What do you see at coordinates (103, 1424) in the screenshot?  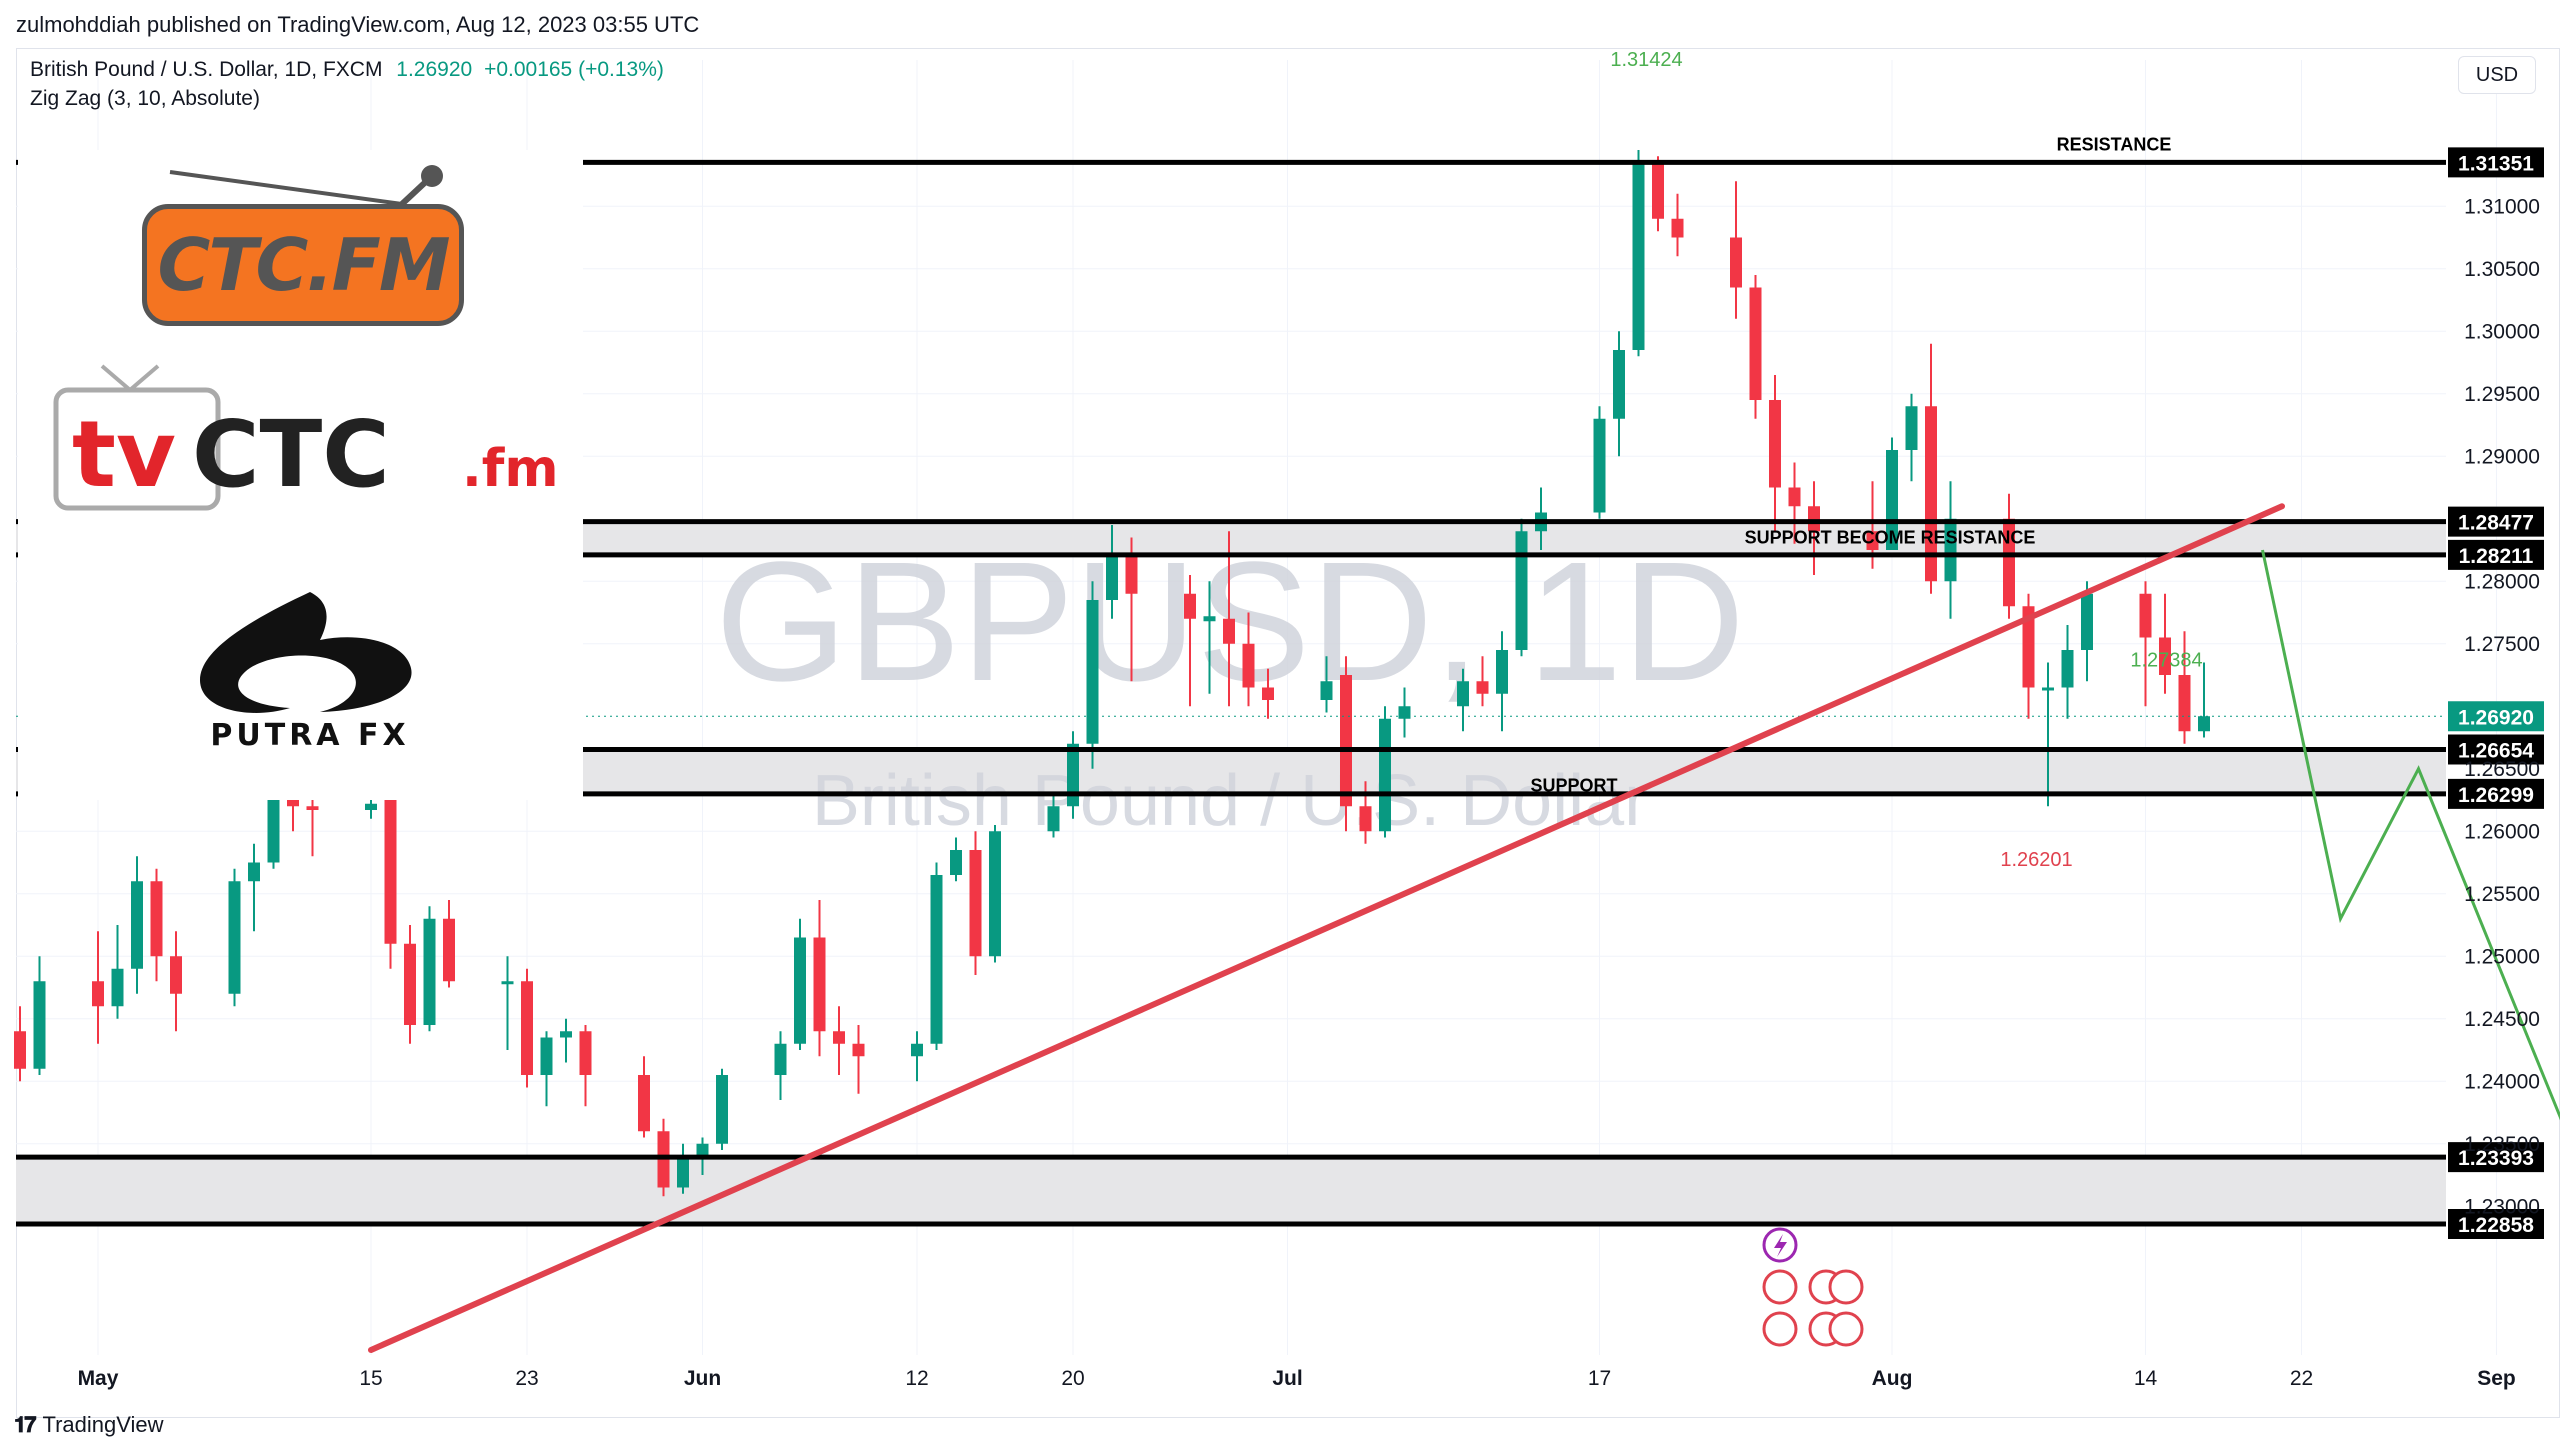 I see `footer-brand: TradingView` at bounding box center [103, 1424].